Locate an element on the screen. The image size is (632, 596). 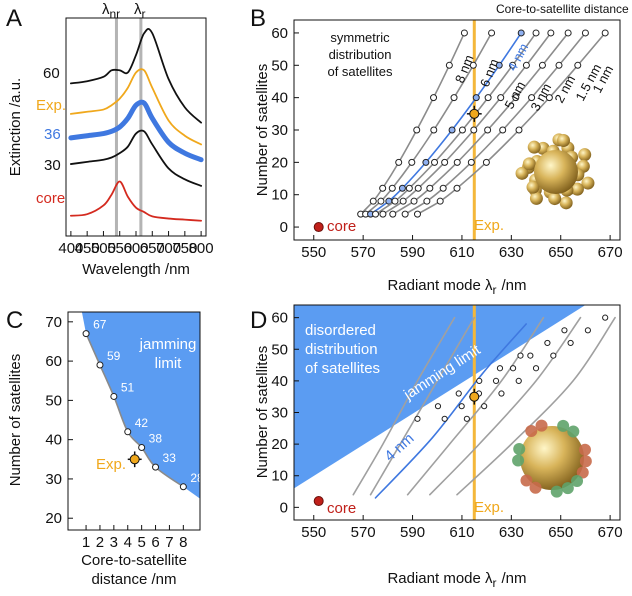
y-tick-label: 0 is located at coordinates (284, 507).